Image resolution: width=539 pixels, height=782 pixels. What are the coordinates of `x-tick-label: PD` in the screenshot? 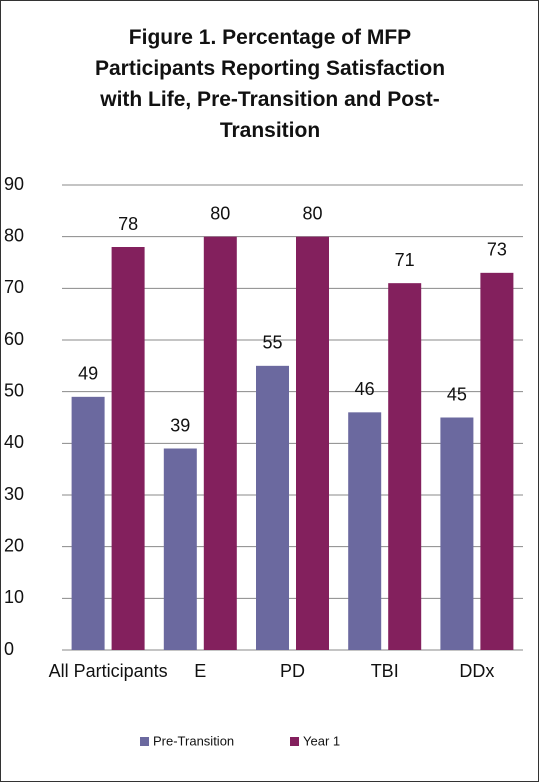 It's located at (292, 671).